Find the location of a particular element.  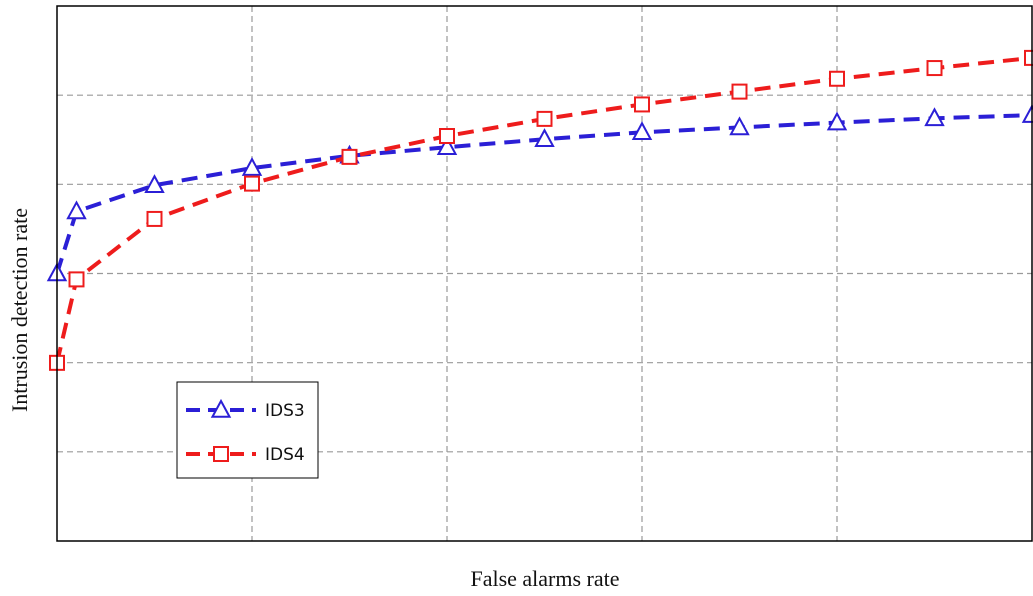

legend-marker-shape-ids3 is located at coordinates (221, 408).